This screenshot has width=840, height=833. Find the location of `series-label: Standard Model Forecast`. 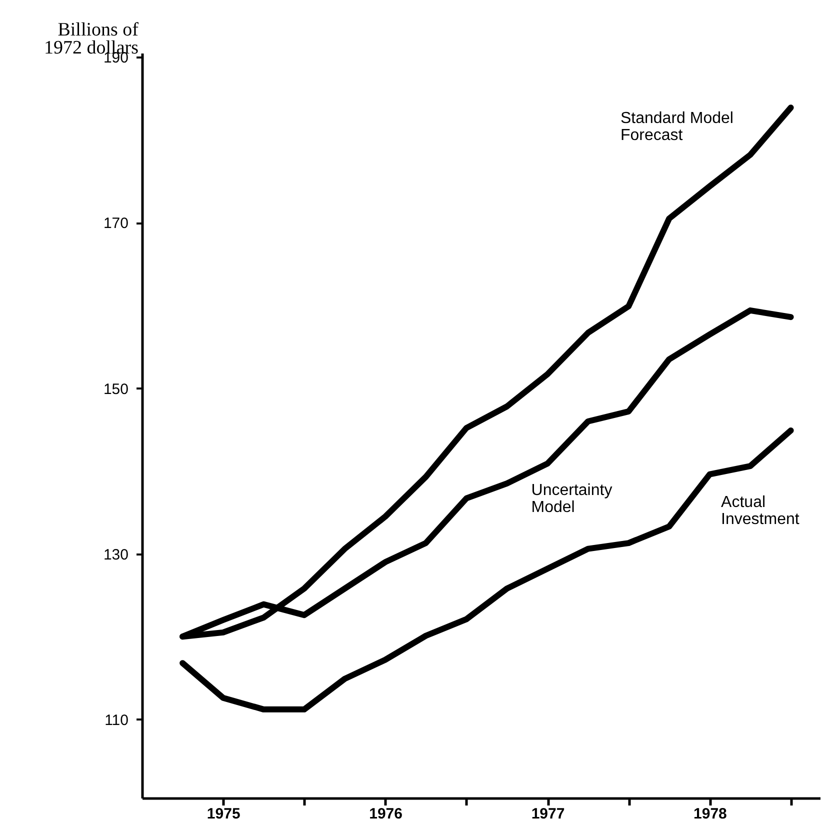

series-label: Standard Model Forecast is located at coordinates (677, 127).